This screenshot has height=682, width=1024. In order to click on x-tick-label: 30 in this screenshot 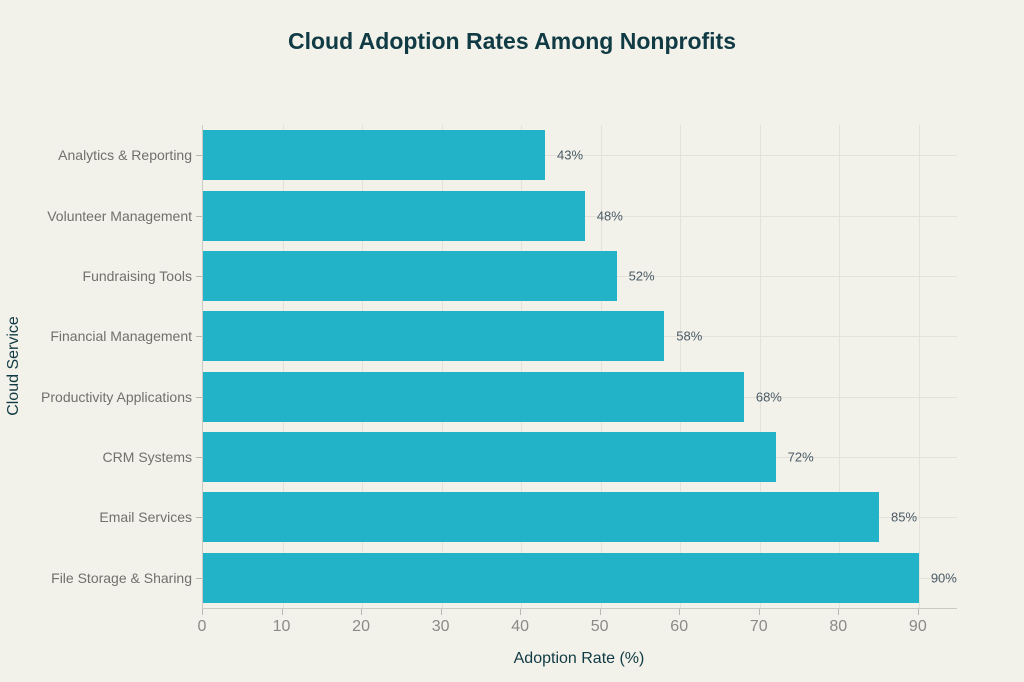, I will do `click(440, 626)`.